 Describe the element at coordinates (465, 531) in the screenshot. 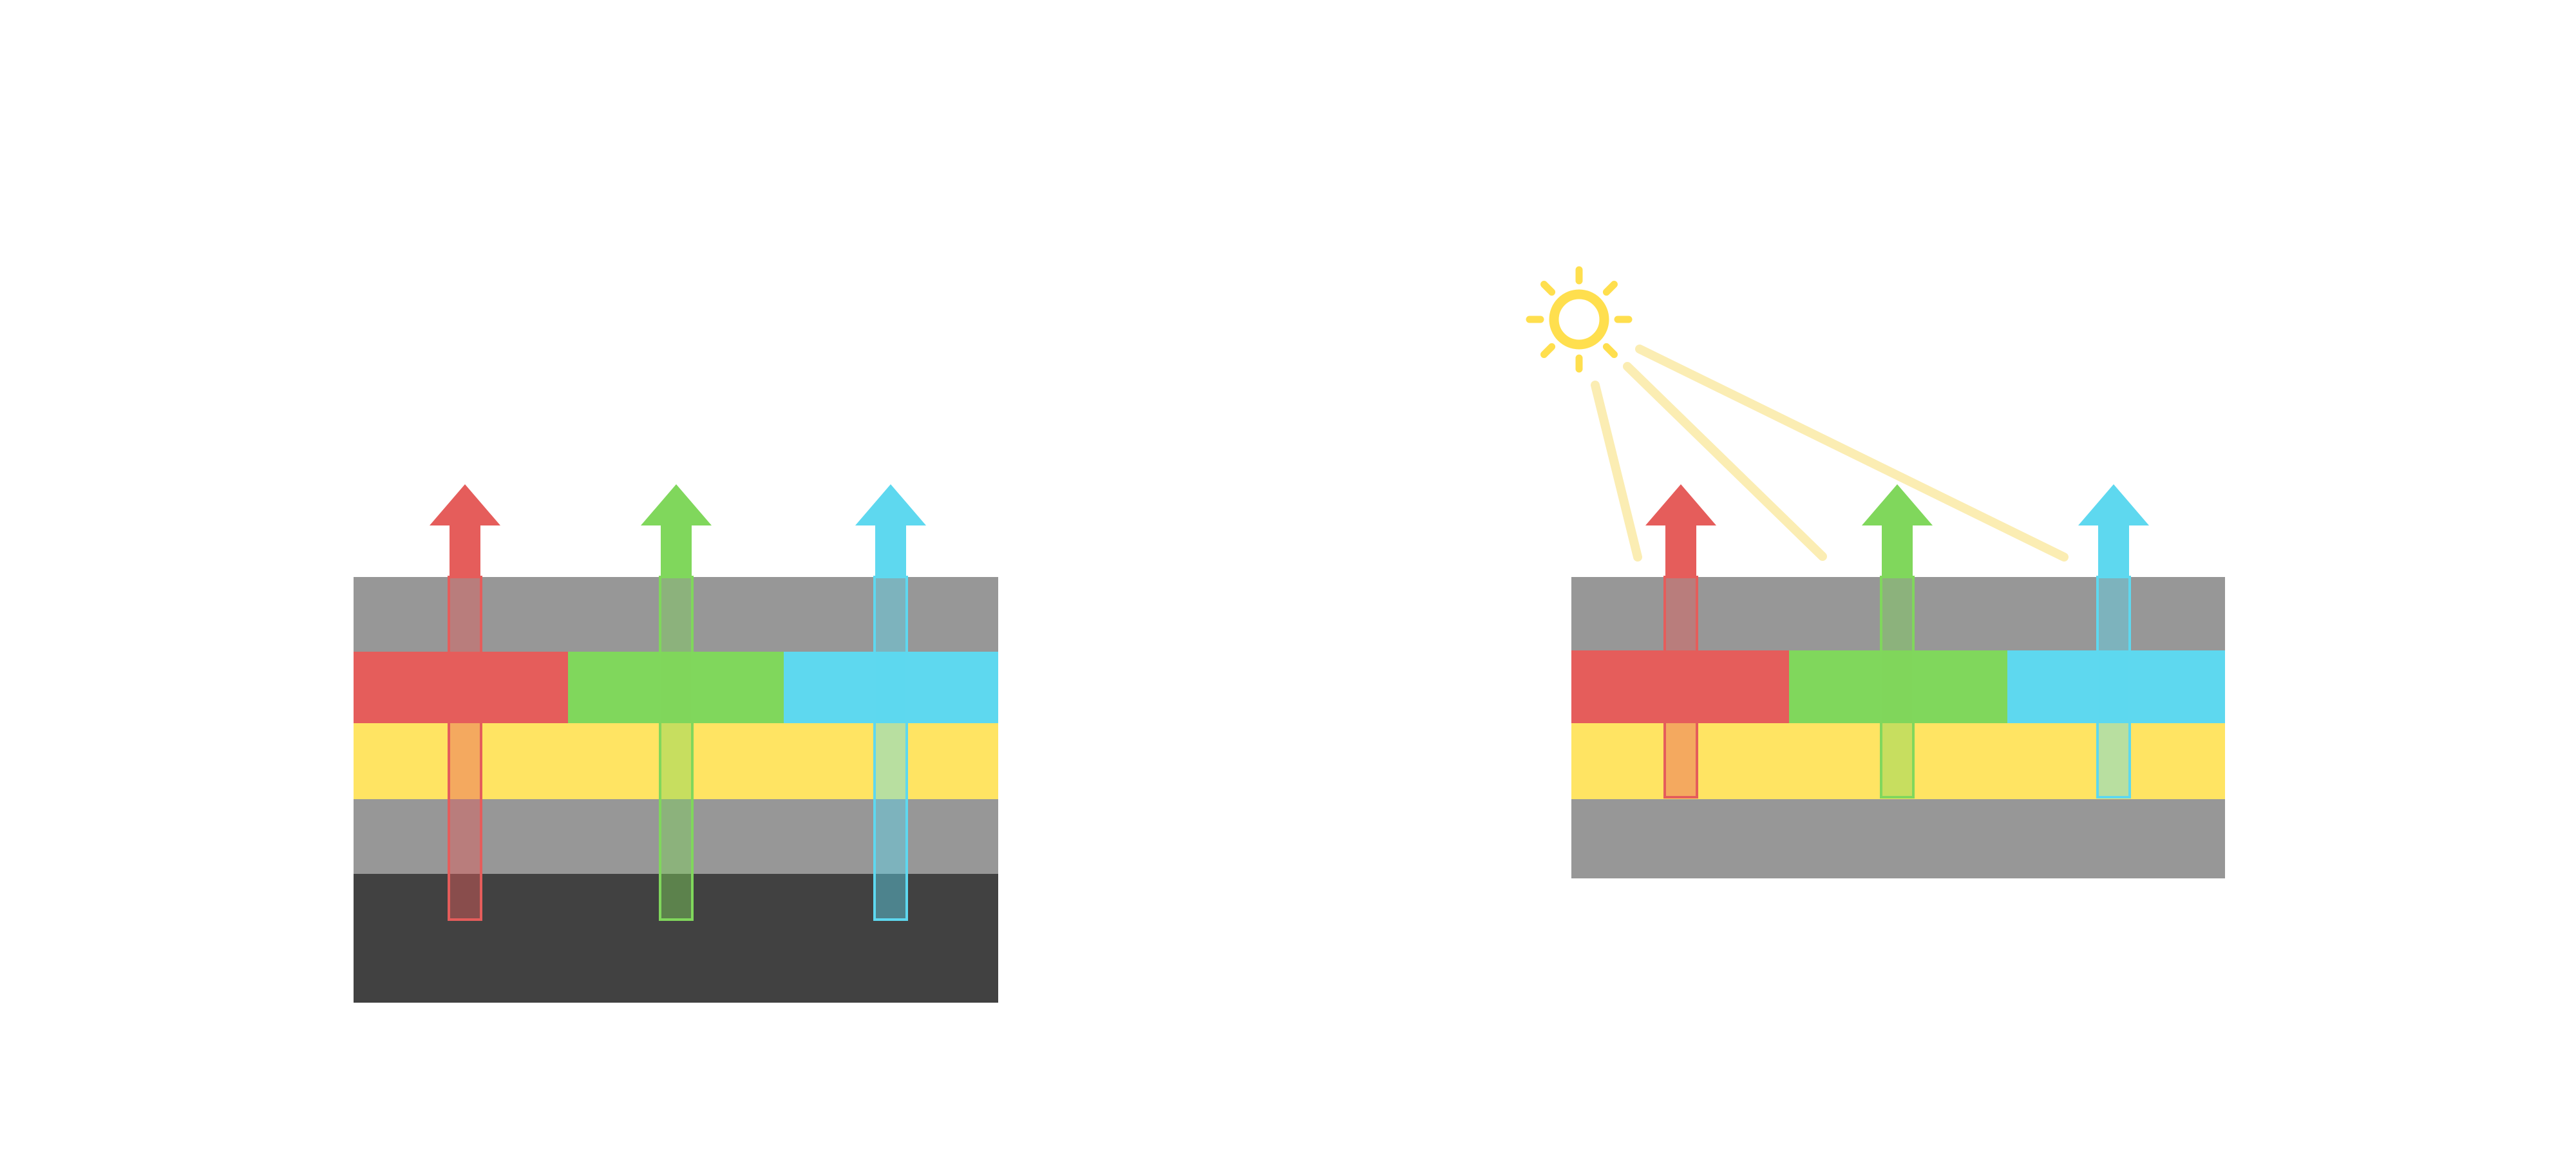

I see `left-red-arrow-head` at that location.